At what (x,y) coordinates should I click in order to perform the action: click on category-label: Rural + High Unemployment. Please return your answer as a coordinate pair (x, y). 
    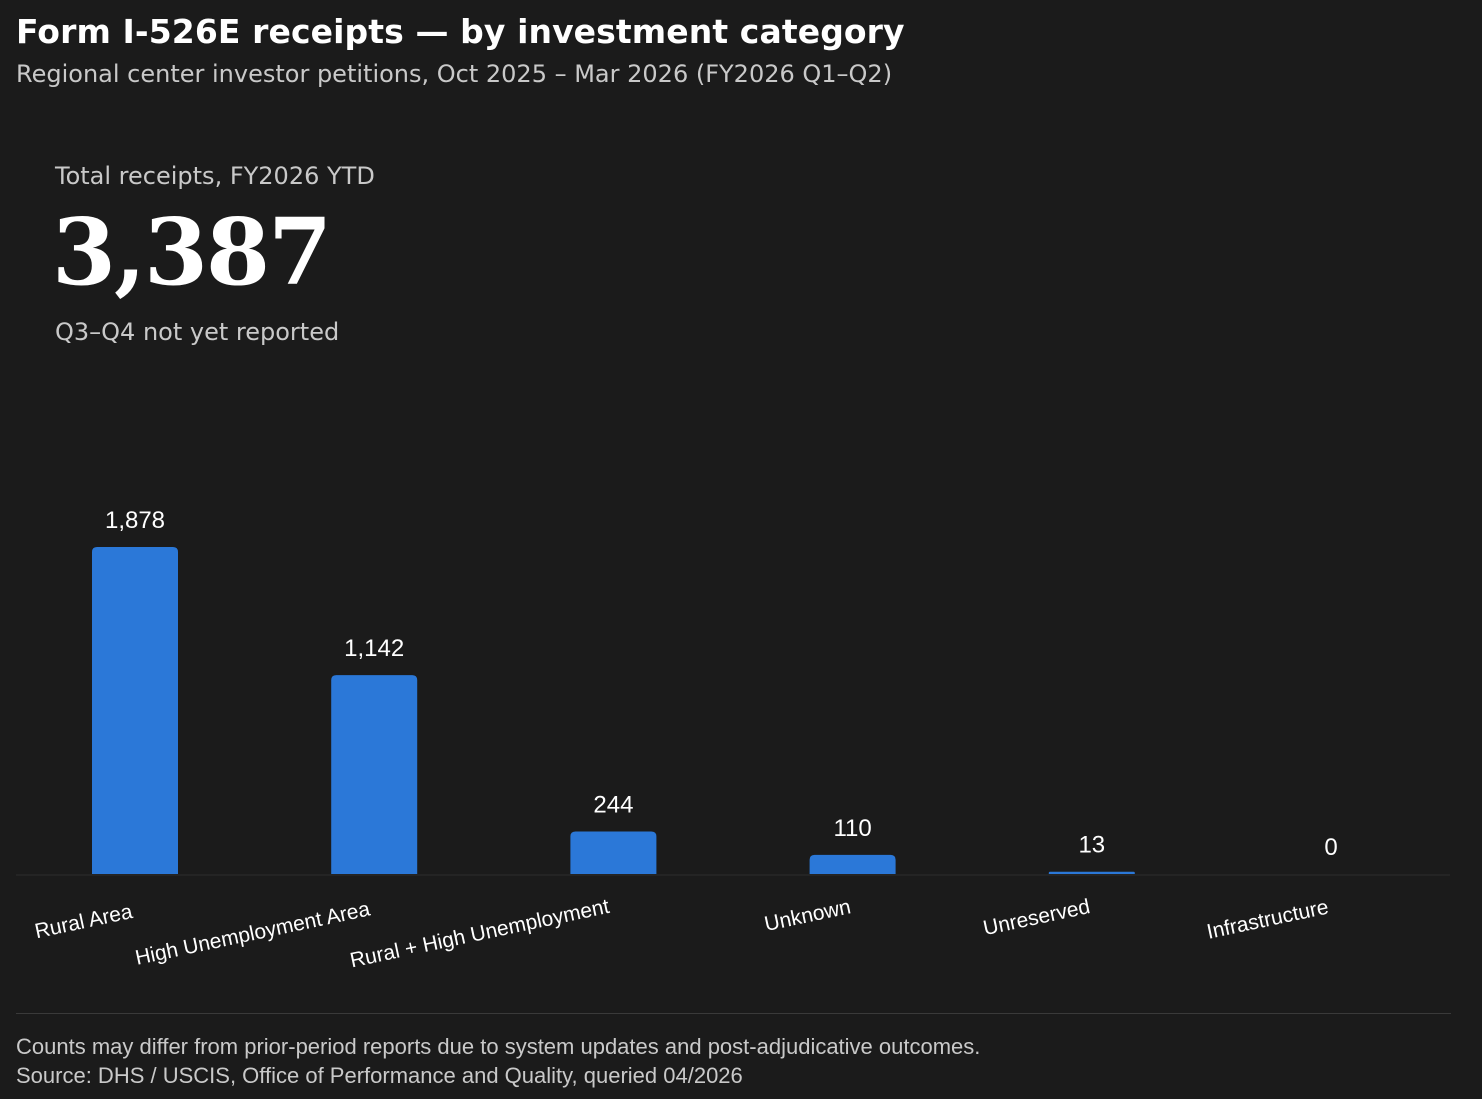
    Looking at the image, I should click on (480, 933).